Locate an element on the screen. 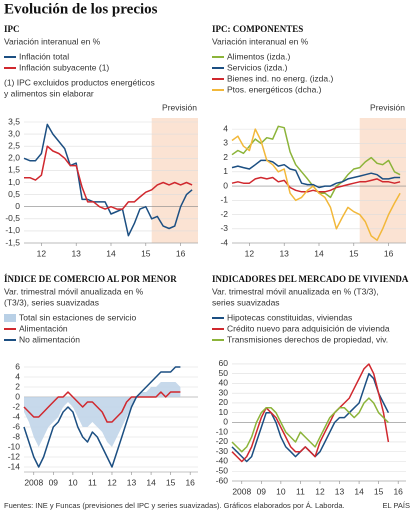  legend-label: Inflación subyacente (1) is located at coordinates (64, 67).